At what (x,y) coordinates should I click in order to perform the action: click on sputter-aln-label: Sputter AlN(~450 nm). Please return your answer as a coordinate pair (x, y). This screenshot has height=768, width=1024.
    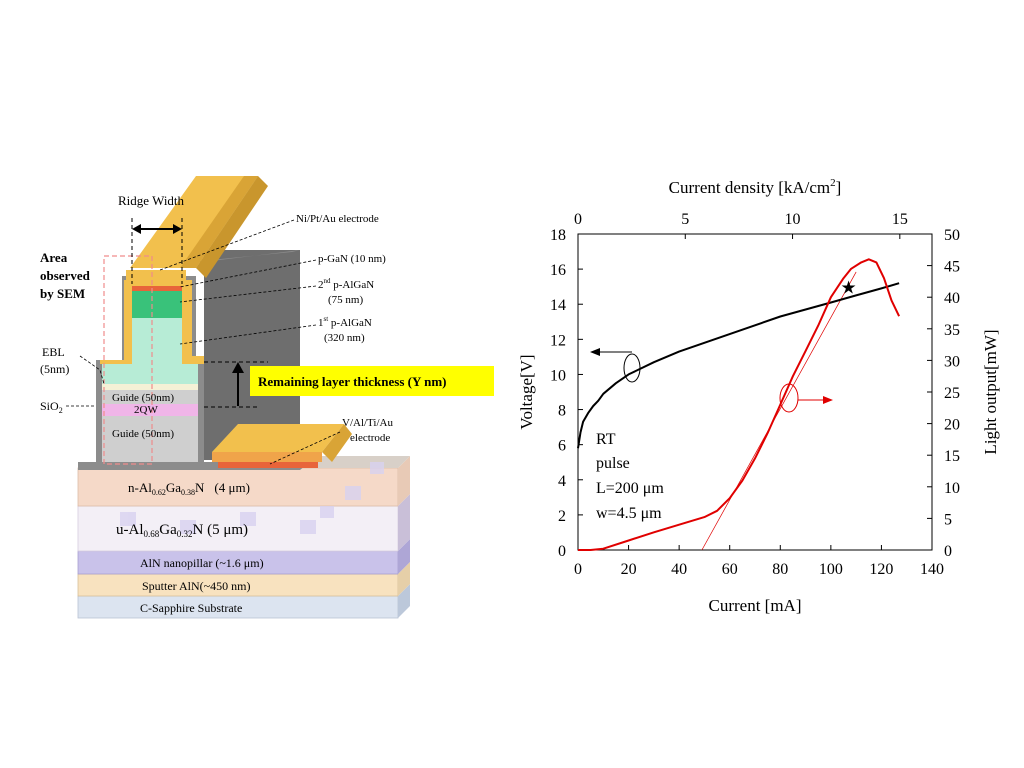
    Looking at the image, I should click on (196, 586).